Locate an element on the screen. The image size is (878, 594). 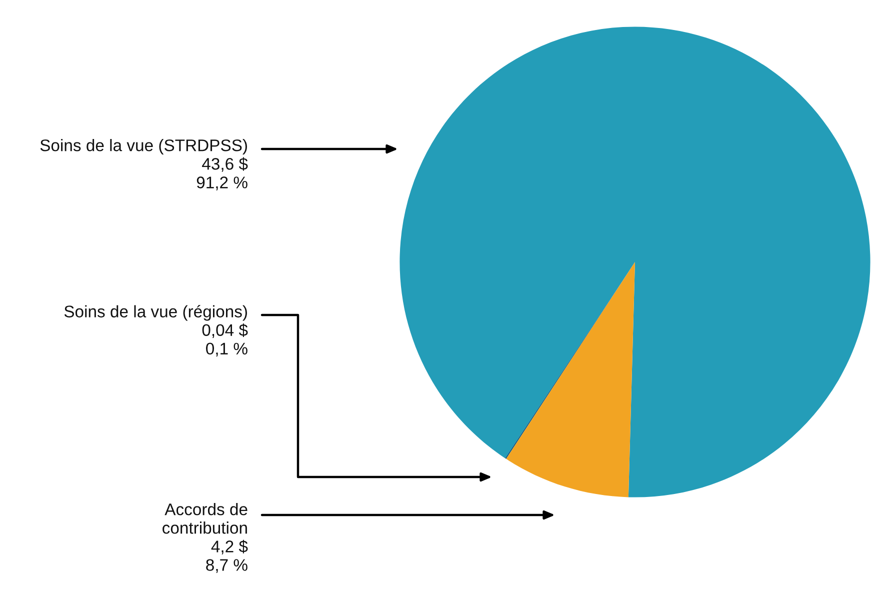
slice-label: Accords de contribution is located at coordinates (205, 518).